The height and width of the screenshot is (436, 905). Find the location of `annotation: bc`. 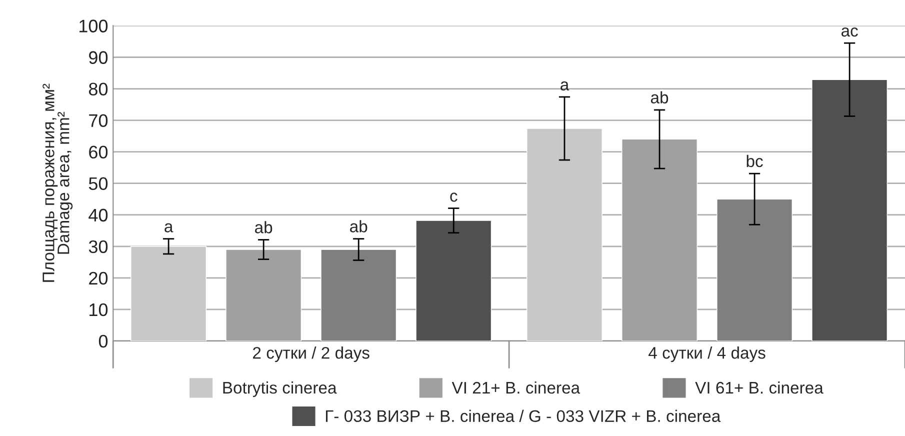

annotation: bc is located at coordinates (754, 161).